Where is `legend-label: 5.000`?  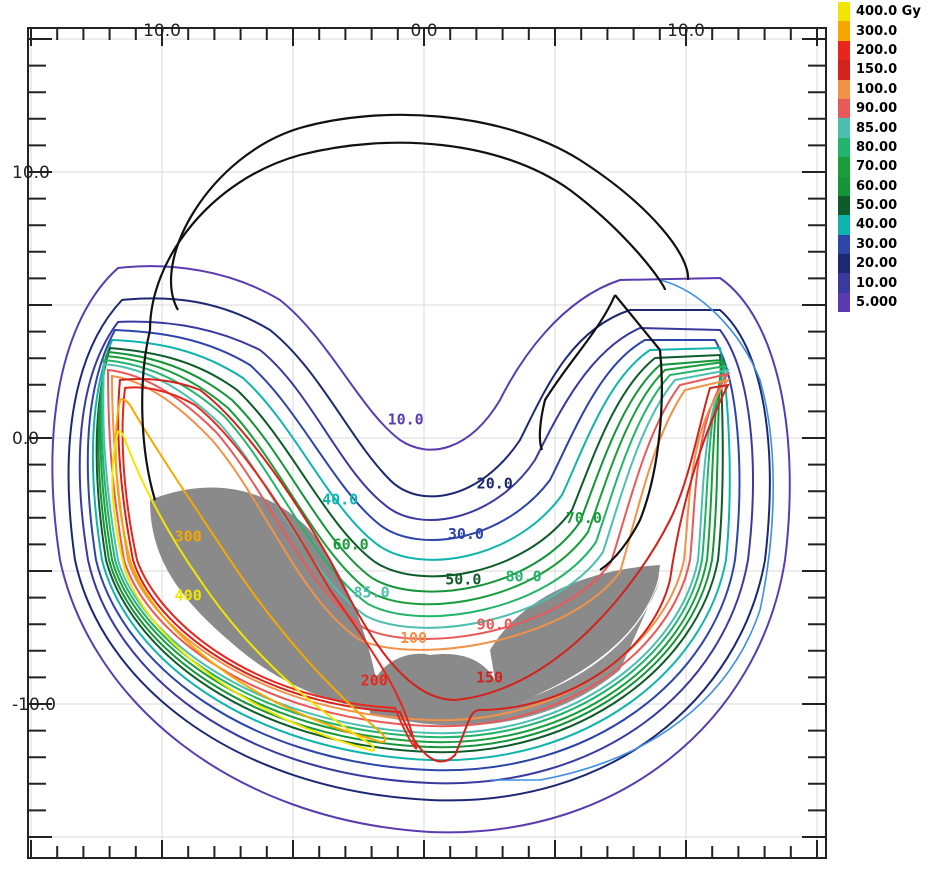
legend-label: 5.000 is located at coordinates (877, 303).